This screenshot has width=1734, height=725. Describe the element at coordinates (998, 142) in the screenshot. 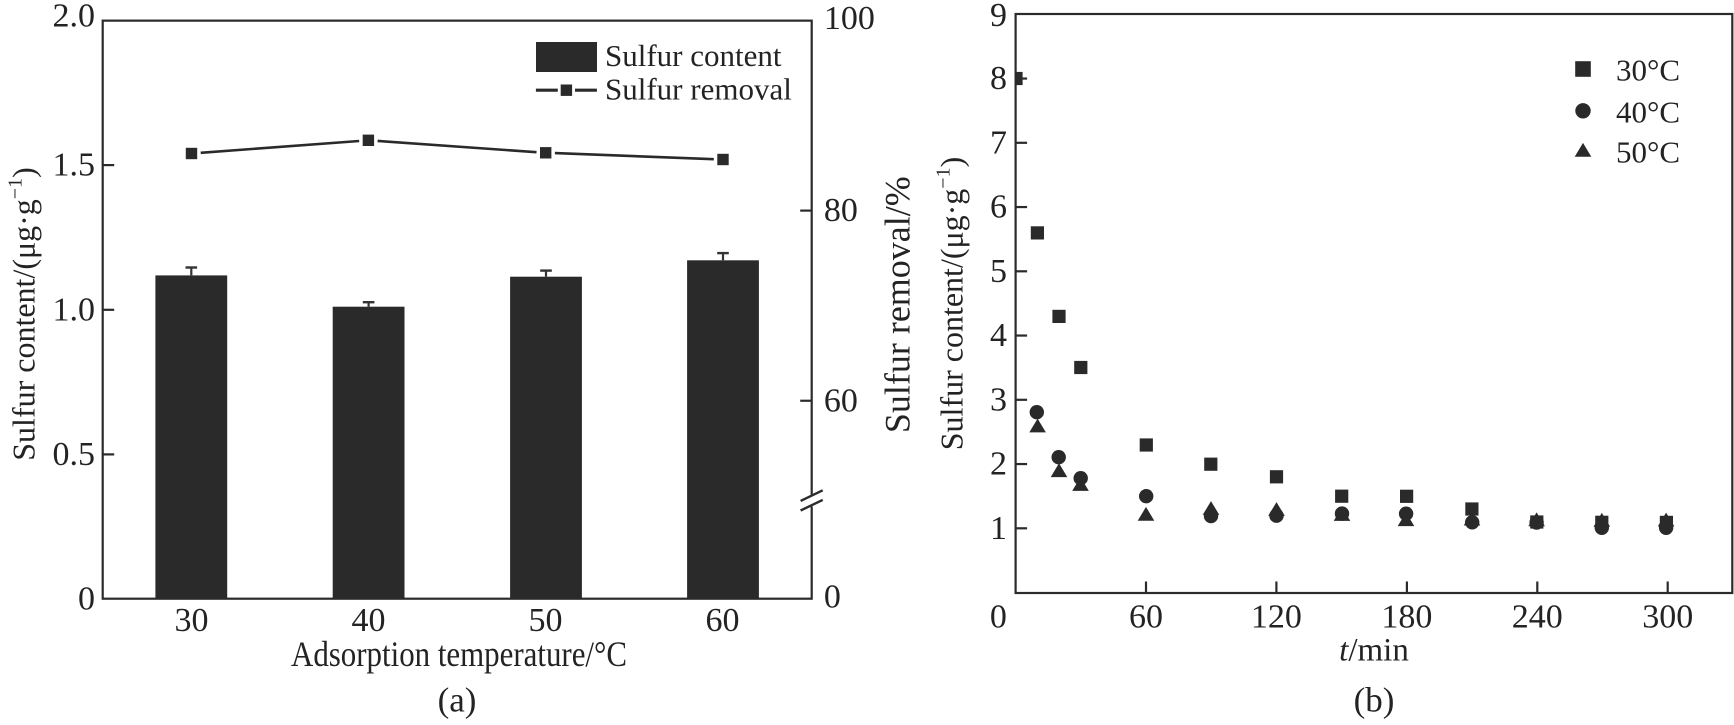

I see `svg-text: 7` at that location.